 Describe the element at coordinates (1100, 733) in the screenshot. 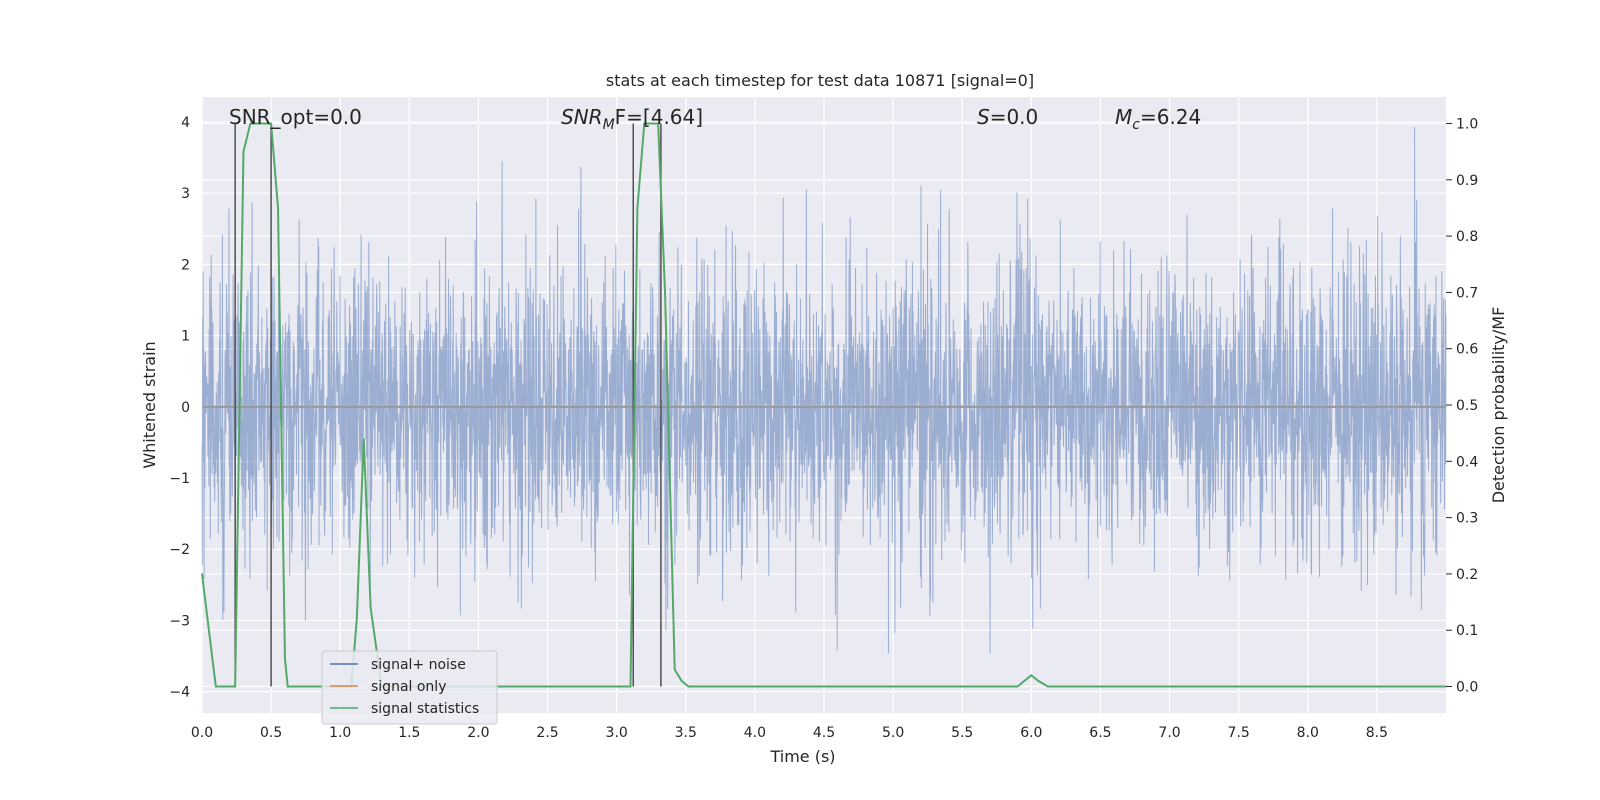

I see `x-tick-label: 6.5` at that location.